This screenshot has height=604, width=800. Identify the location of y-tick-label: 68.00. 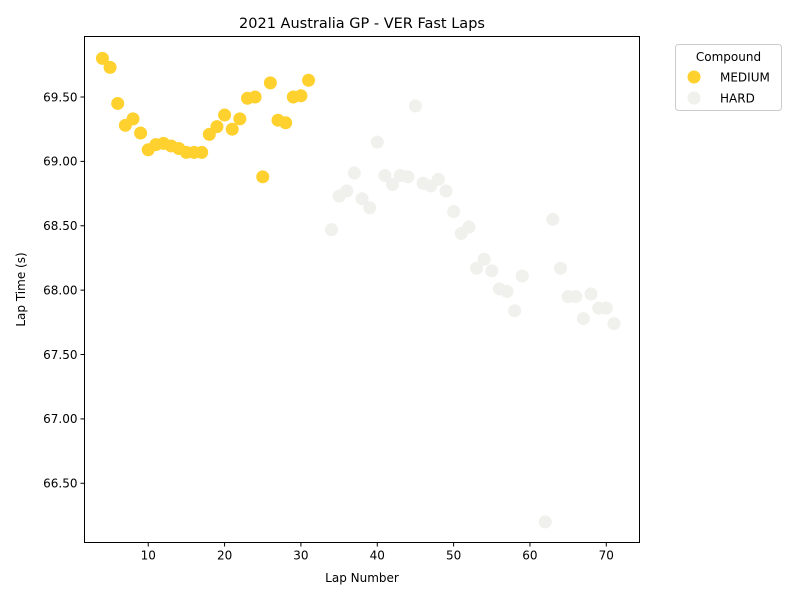
(60, 290).